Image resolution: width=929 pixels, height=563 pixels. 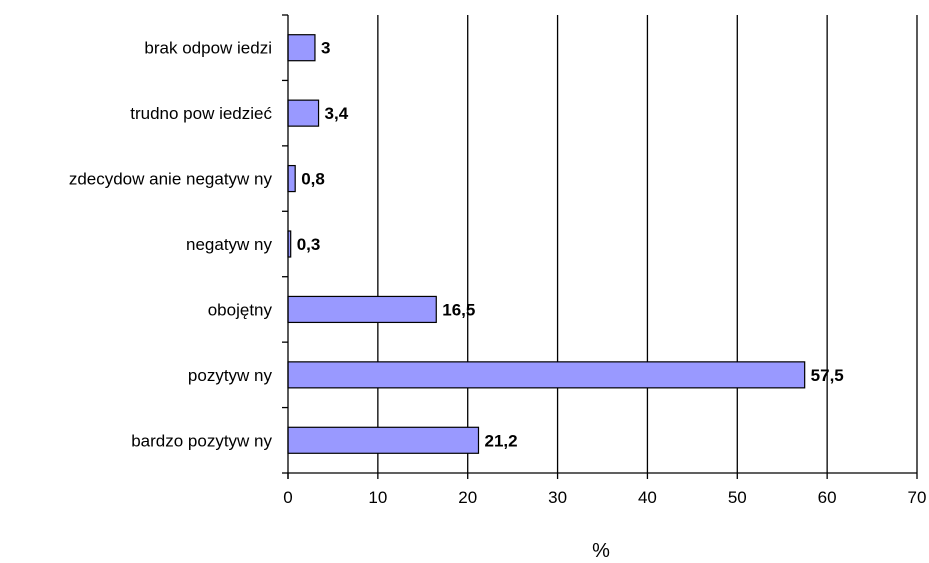 I want to click on x-tick-label: 30, so click(x=557, y=497).